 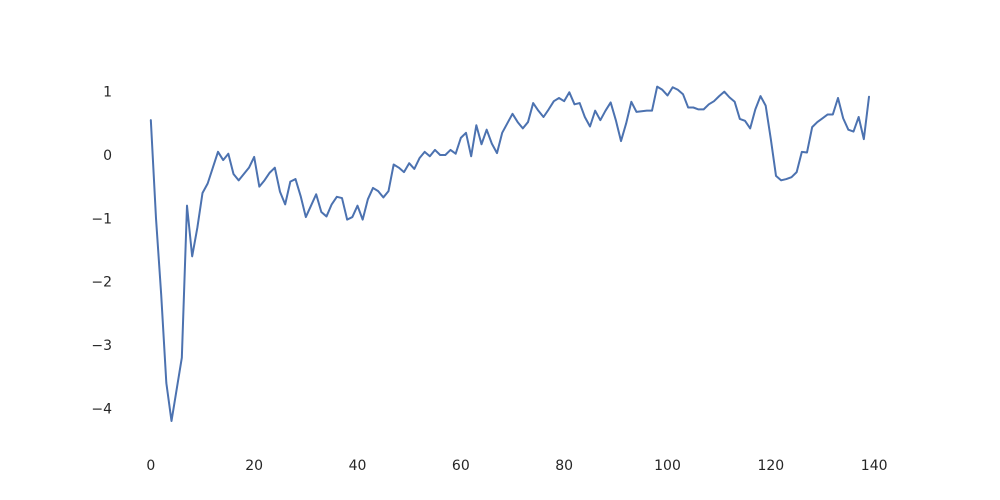 What do you see at coordinates (101, 346) in the screenshot?
I see `y-tick-label: −3` at bounding box center [101, 346].